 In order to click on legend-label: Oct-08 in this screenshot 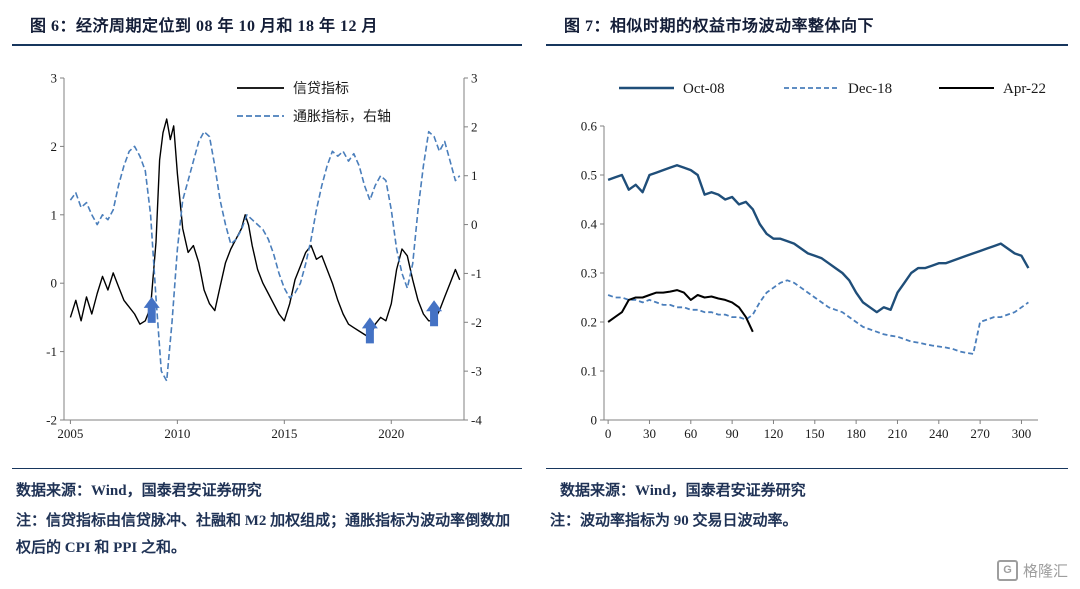, I will do `click(704, 89)`.